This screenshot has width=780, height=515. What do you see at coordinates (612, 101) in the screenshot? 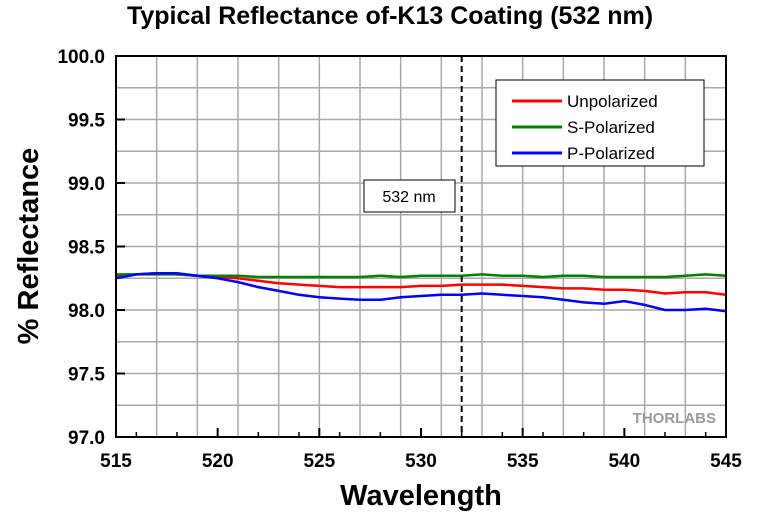
I see `legend-label-unpolarized: Unpolarized` at bounding box center [612, 101].